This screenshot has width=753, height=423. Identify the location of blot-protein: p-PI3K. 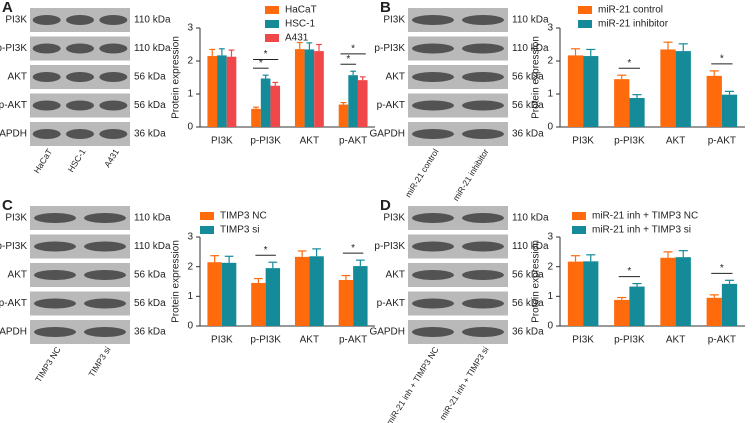
(389, 246).